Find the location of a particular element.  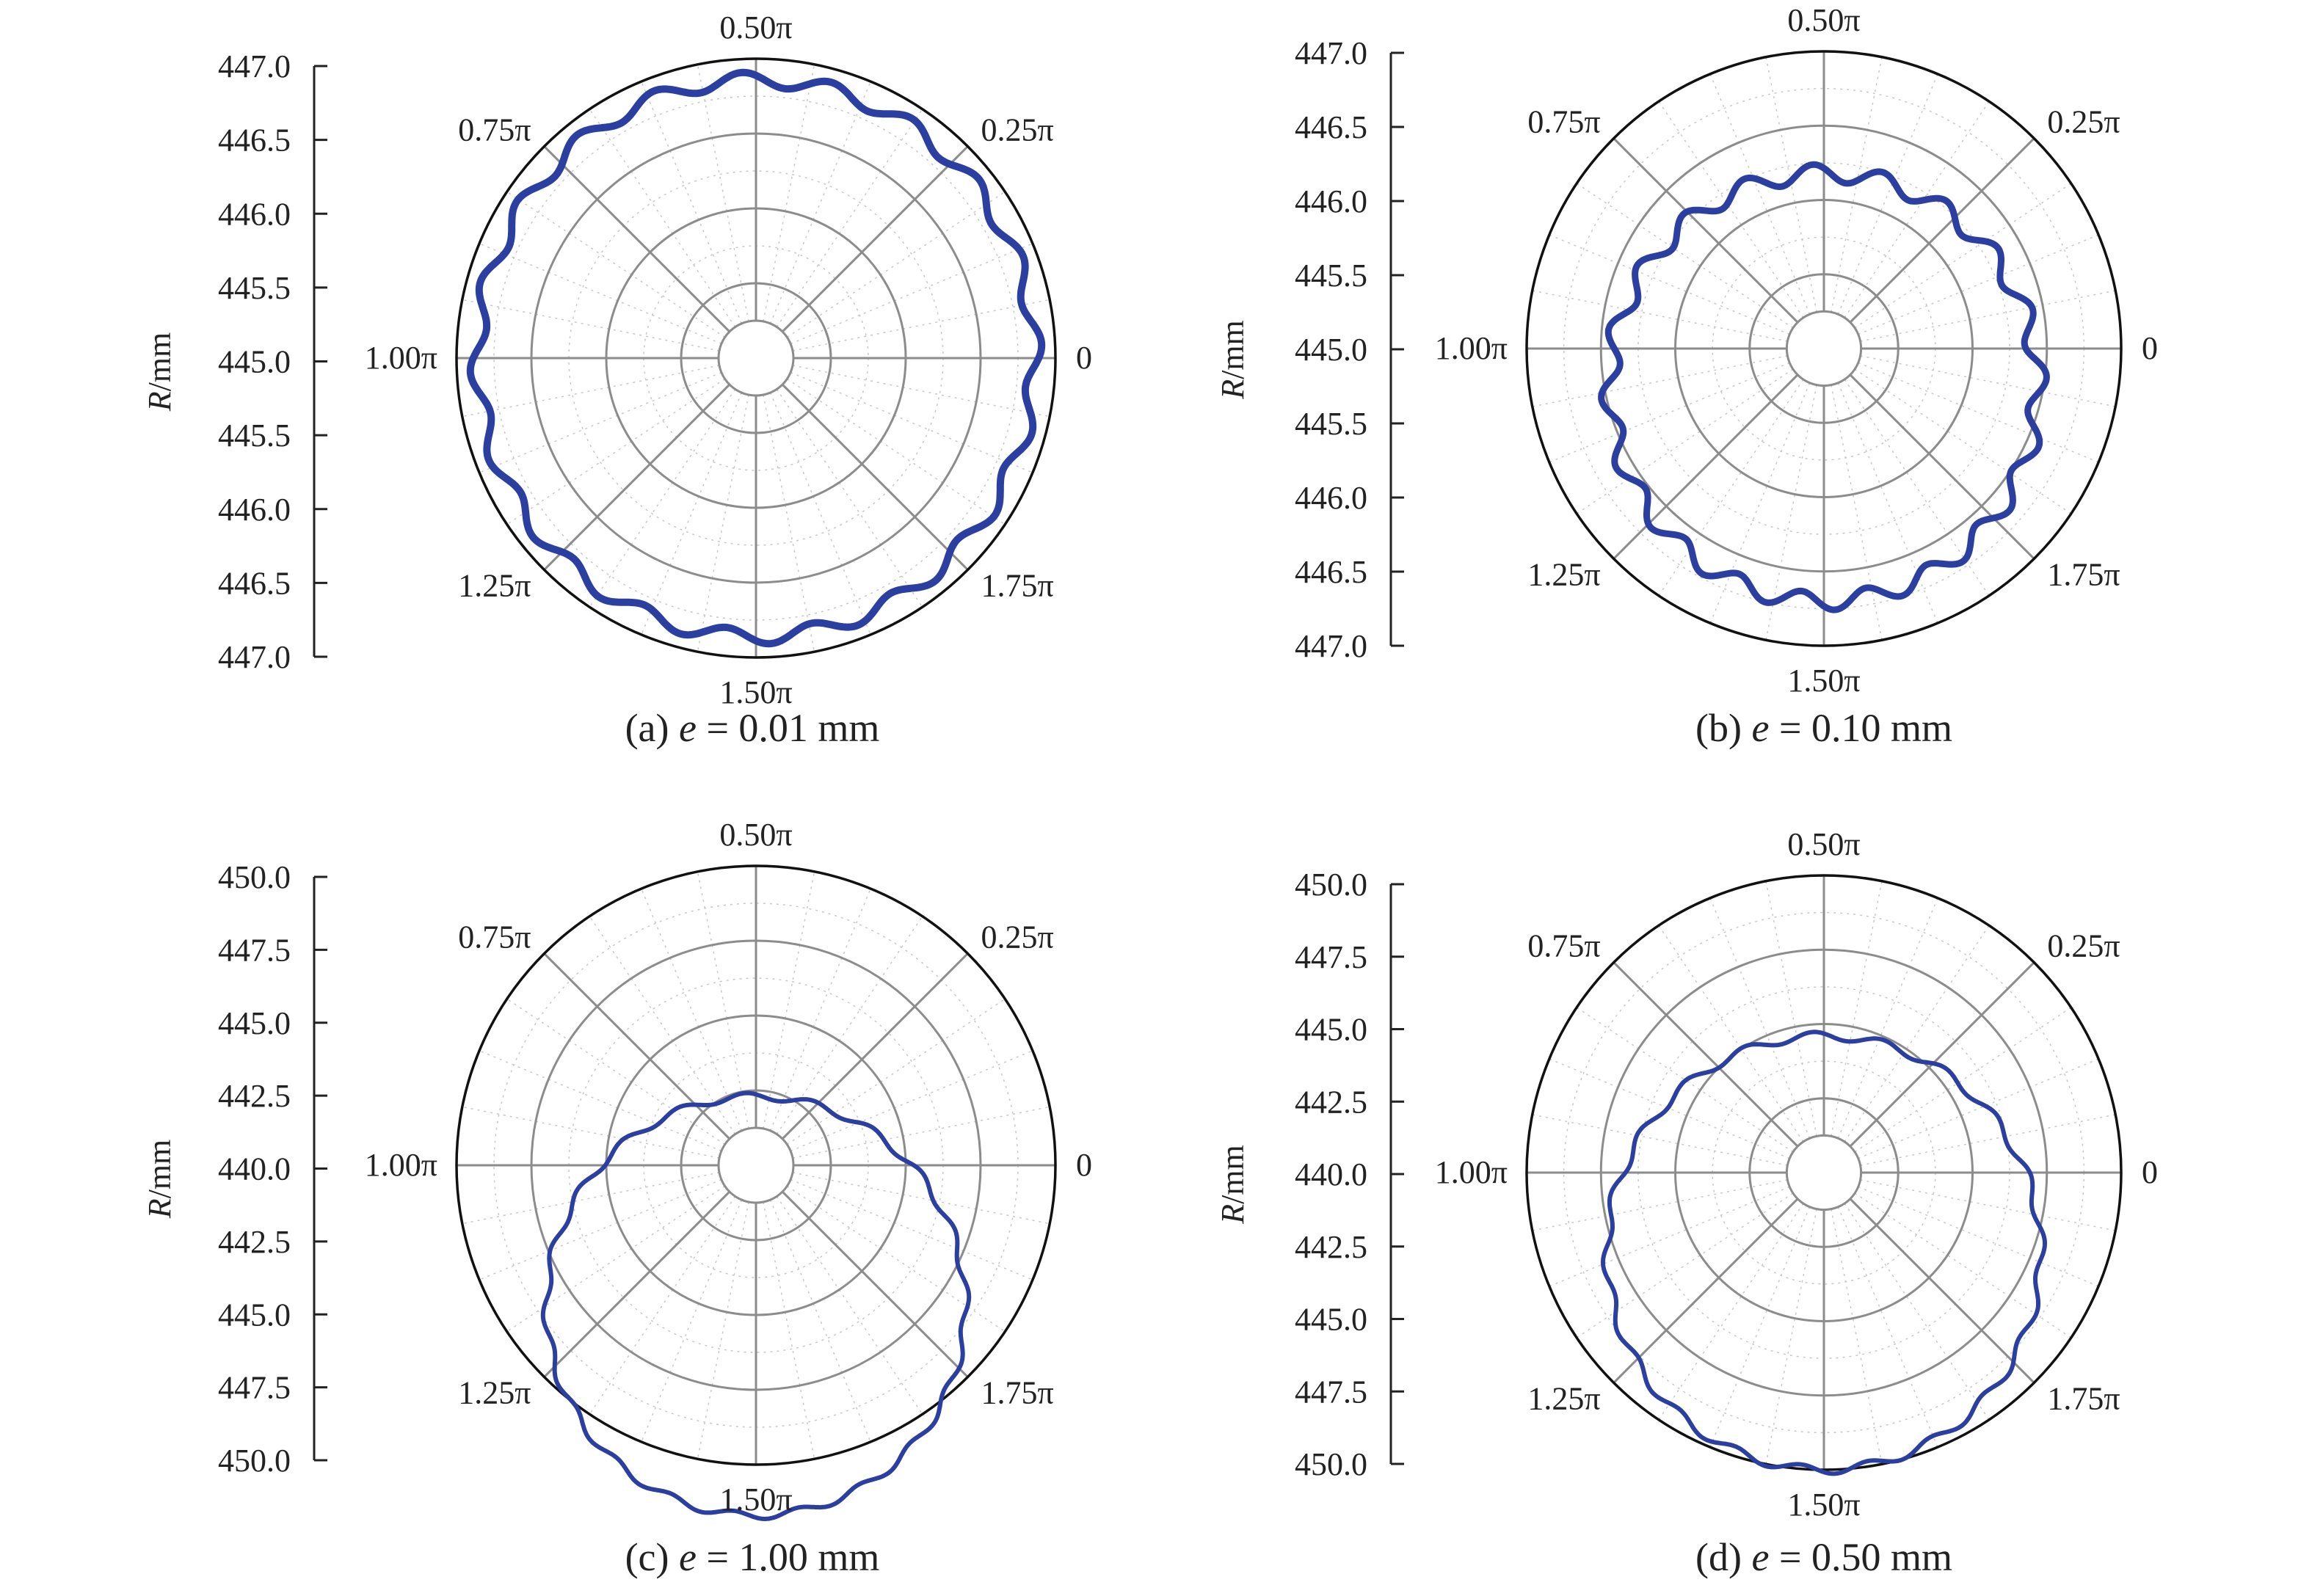

caption-value: = 0.50 mm is located at coordinates (1860, 1557).